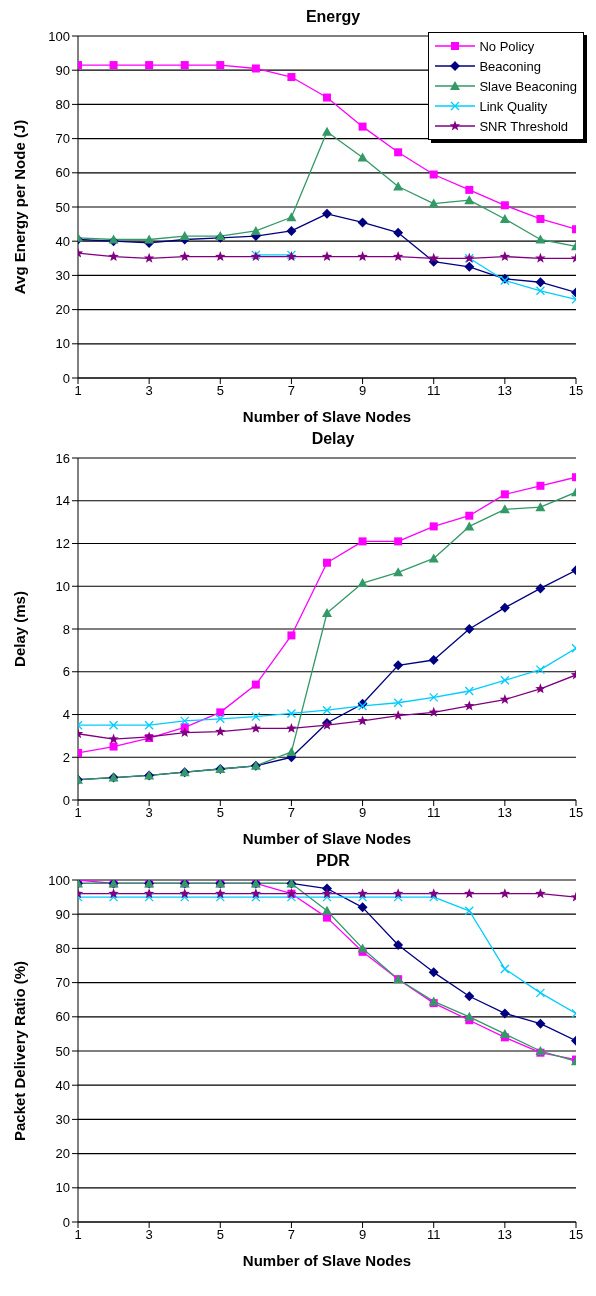 The image size is (596, 1296). Describe the element at coordinates (62, 458) in the screenshot. I see `y-tick-label: 16` at that location.